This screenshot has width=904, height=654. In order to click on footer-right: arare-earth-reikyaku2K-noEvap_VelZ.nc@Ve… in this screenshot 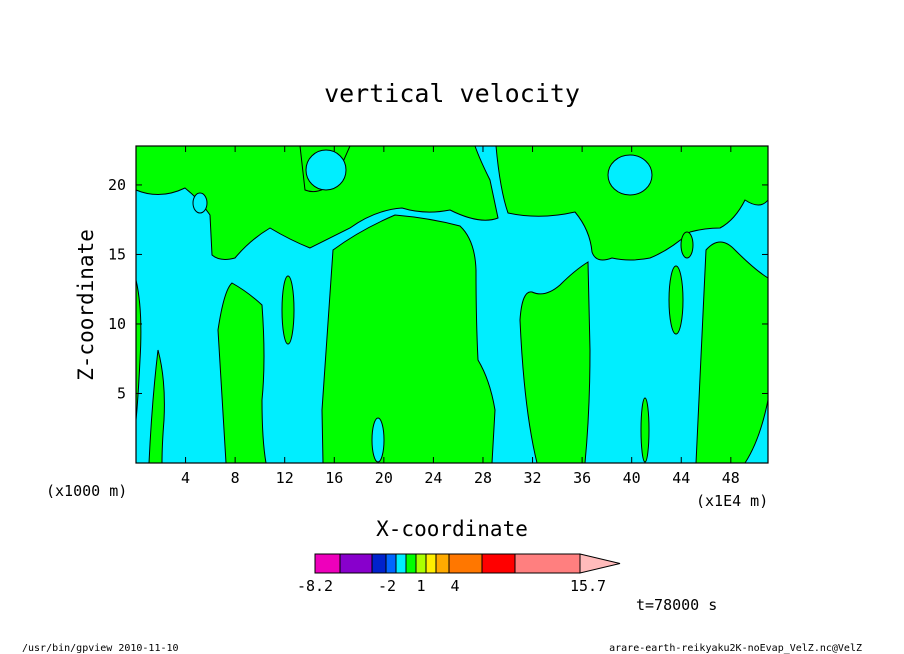, I will do `click(735, 648)`.